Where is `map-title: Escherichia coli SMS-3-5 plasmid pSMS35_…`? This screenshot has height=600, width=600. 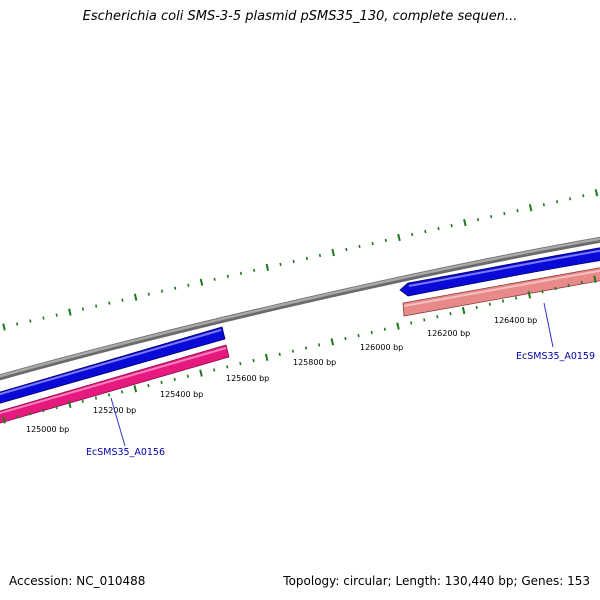 map-title: Escherichia coli SMS-3-5 plasmid pSMS35_… is located at coordinates (300, 16).